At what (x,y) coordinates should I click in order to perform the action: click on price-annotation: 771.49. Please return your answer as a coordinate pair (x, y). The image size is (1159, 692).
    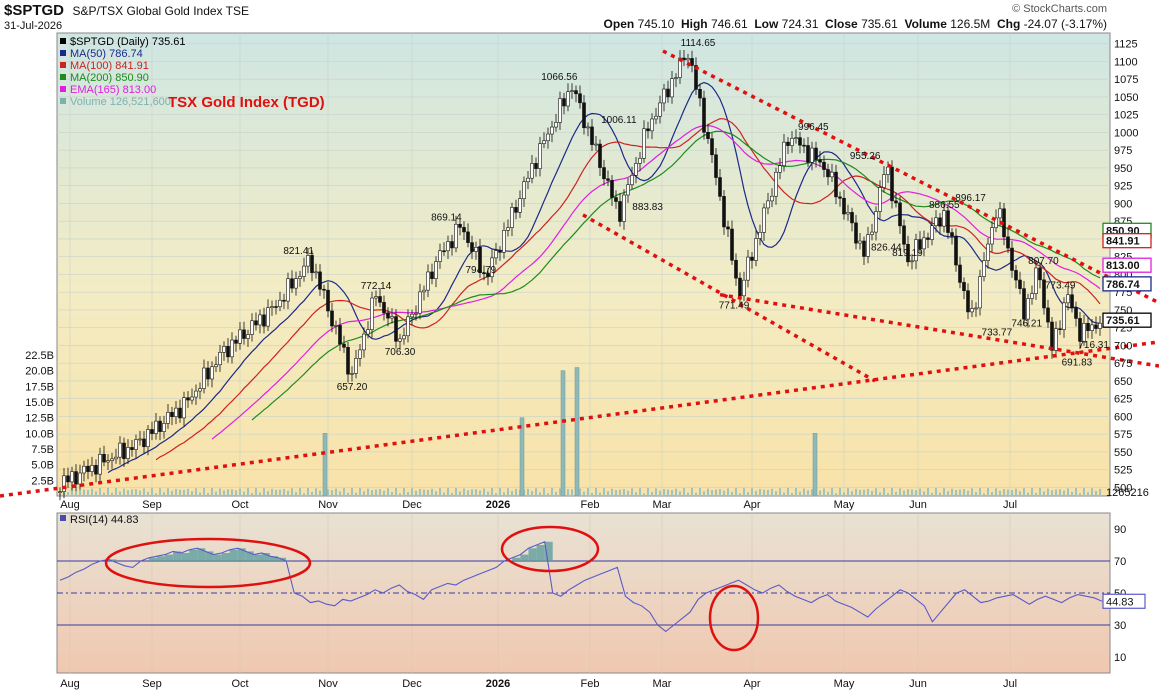
    Looking at the image, I should click on (734, 306).